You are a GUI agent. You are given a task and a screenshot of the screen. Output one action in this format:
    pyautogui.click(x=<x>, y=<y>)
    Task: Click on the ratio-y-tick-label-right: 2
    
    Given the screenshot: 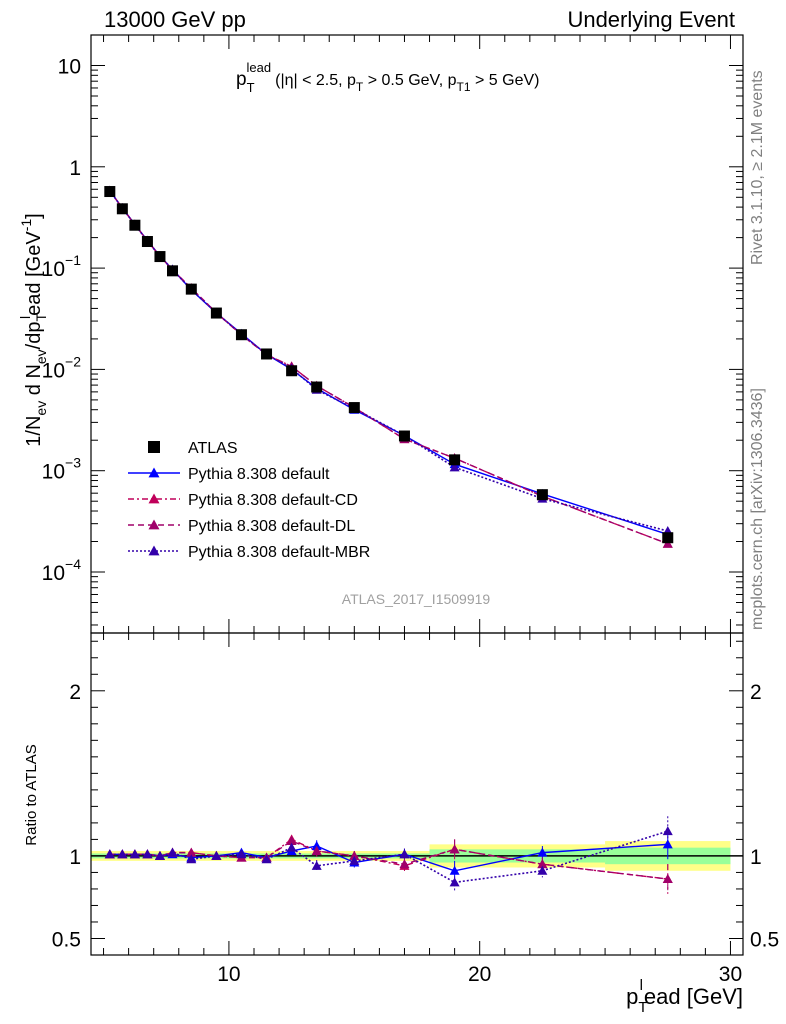 What is the action you would take?
    pyautogui.click(x=756, y=692)
    